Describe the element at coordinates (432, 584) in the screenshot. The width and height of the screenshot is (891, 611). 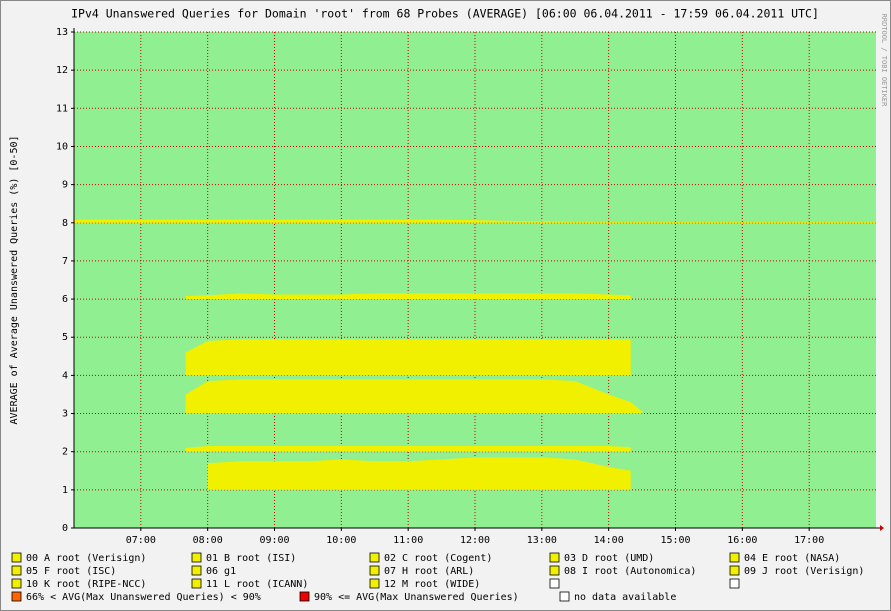
I see `legend-label: 12 M root (WIDE)` at that location.